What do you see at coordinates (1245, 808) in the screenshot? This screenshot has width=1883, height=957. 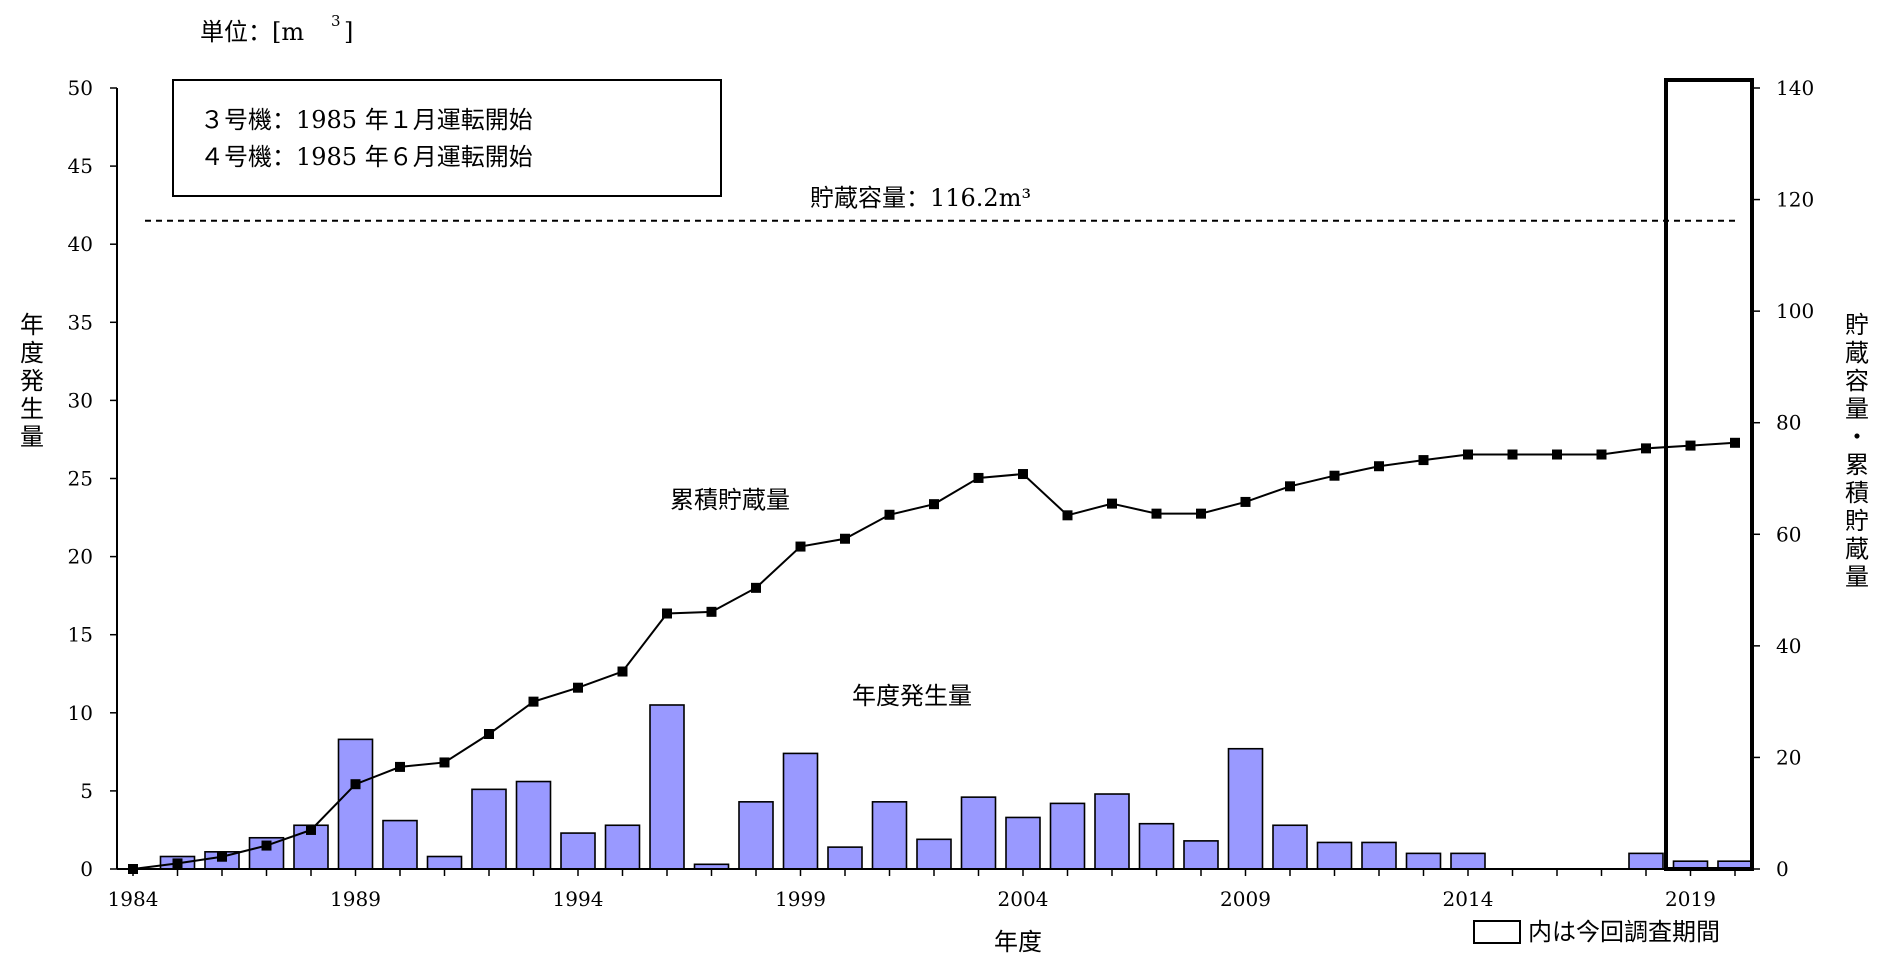 I see `annual-bar-2009` at bounding box center [1245, 808].